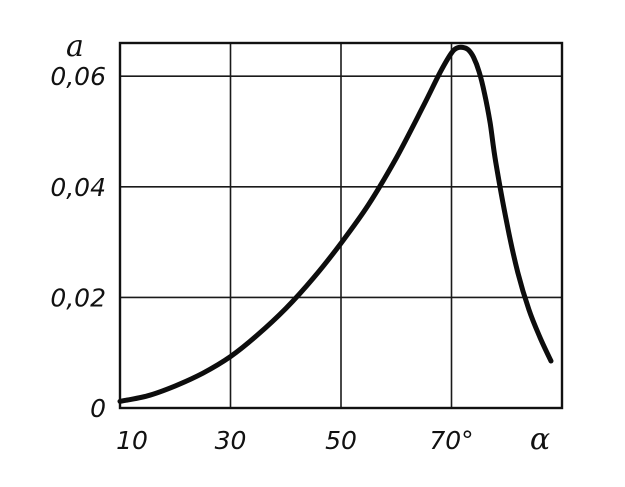 This screenshot has height=487, width=625. I want to click on y-tick-label: 0,04, so click(78, 187).